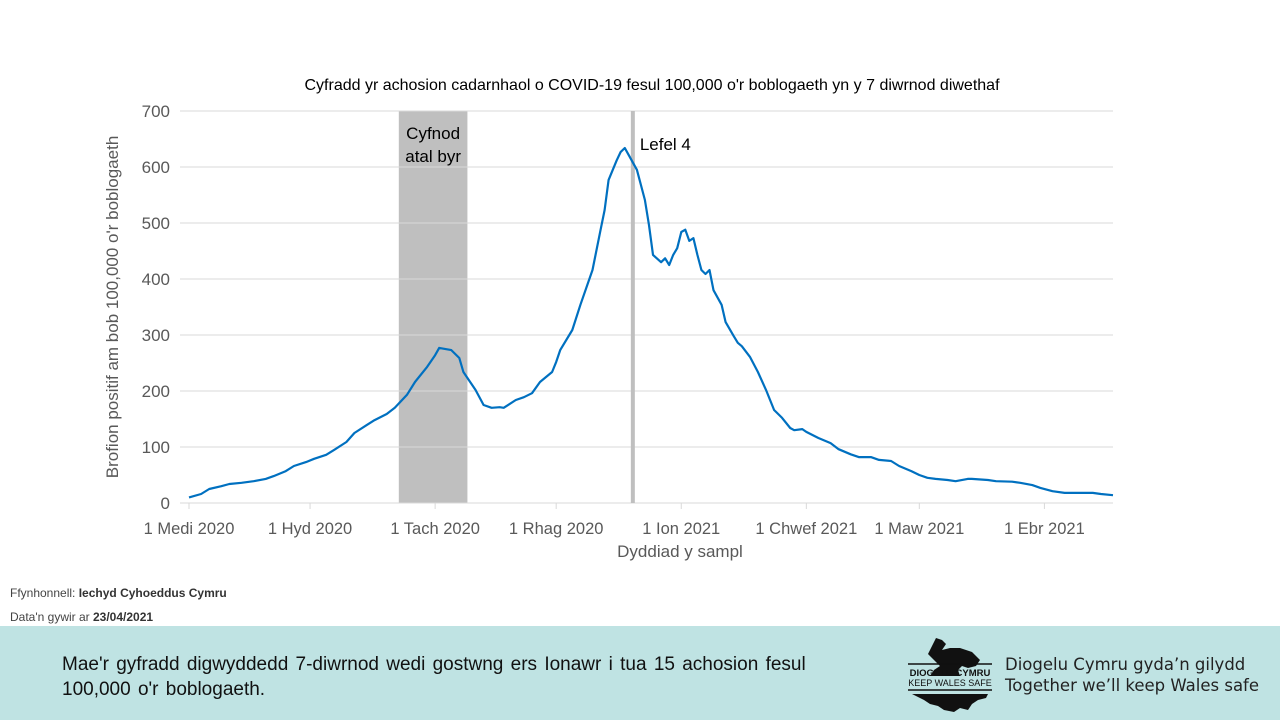 The height and width of the screenshot is (720, 1280). Describe the element at coordinates (152, 593) in the screenshot. I see `source-value: Iechyd Cyhoeddus Cymru` at that location.